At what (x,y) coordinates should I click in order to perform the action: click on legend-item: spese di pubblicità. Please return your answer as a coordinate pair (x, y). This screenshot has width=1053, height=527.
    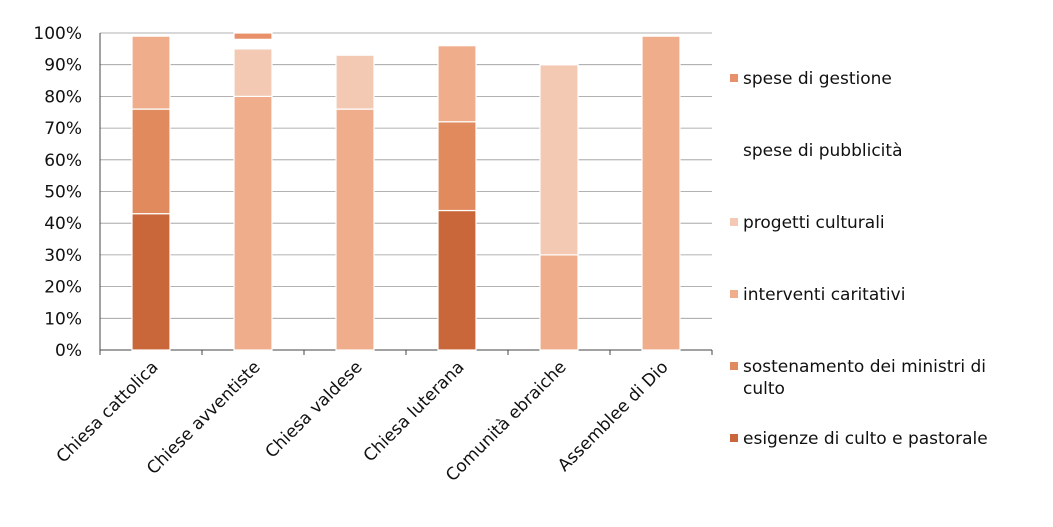
    Looking at the image, I should click on (816, 151).